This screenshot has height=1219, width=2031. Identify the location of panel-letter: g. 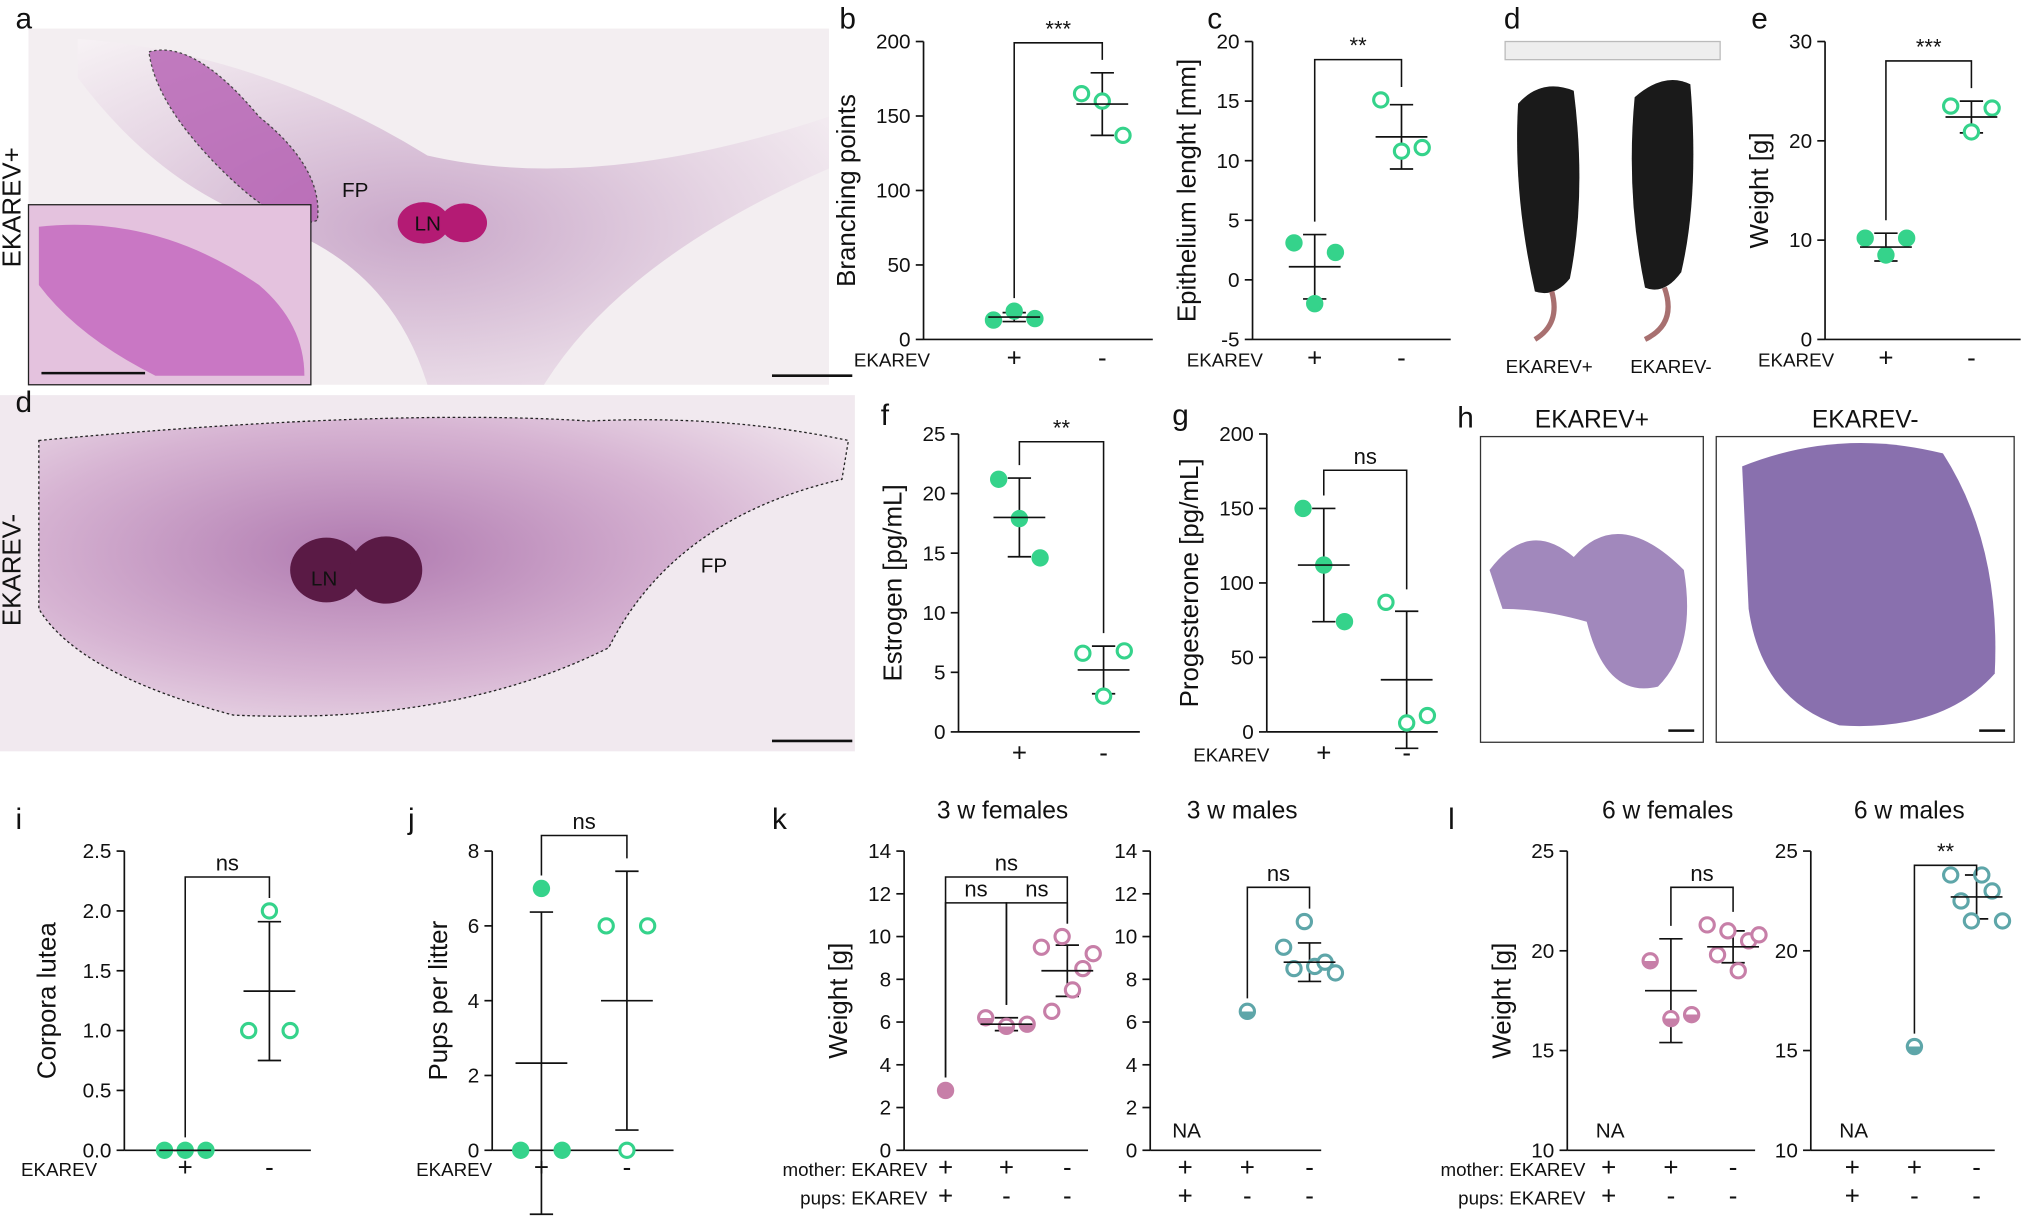
(1180, 415).